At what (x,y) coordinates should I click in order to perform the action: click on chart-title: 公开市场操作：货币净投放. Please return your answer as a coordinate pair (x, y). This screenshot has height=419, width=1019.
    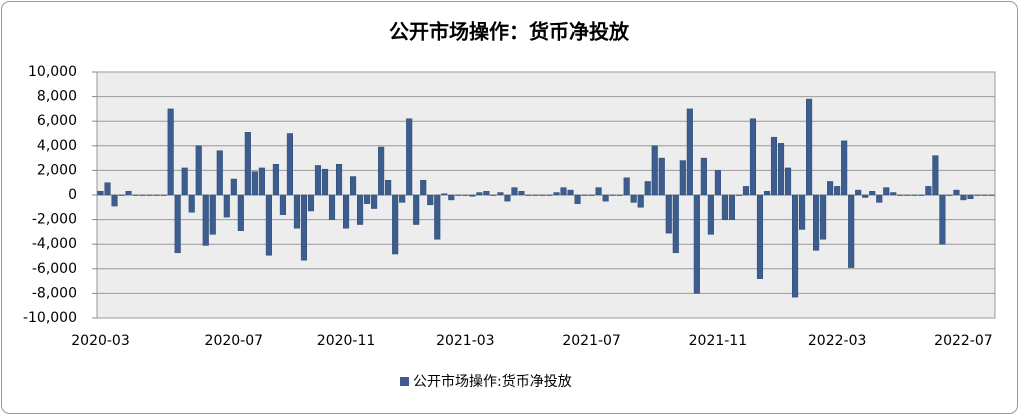
    Looking at the image, I should click on (509, 32).